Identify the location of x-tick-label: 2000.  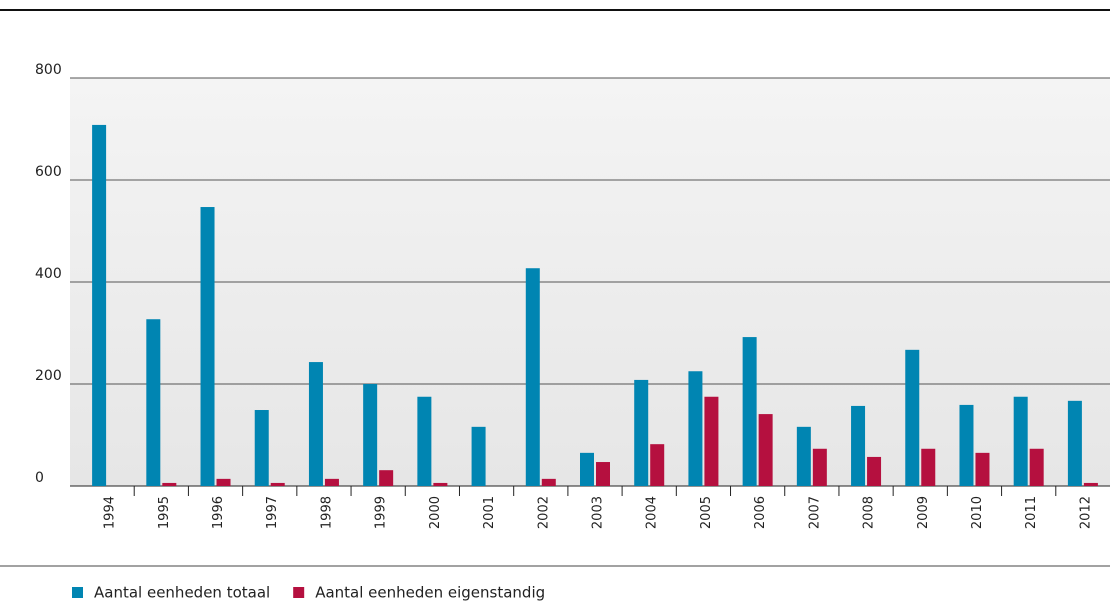
(435, 512).